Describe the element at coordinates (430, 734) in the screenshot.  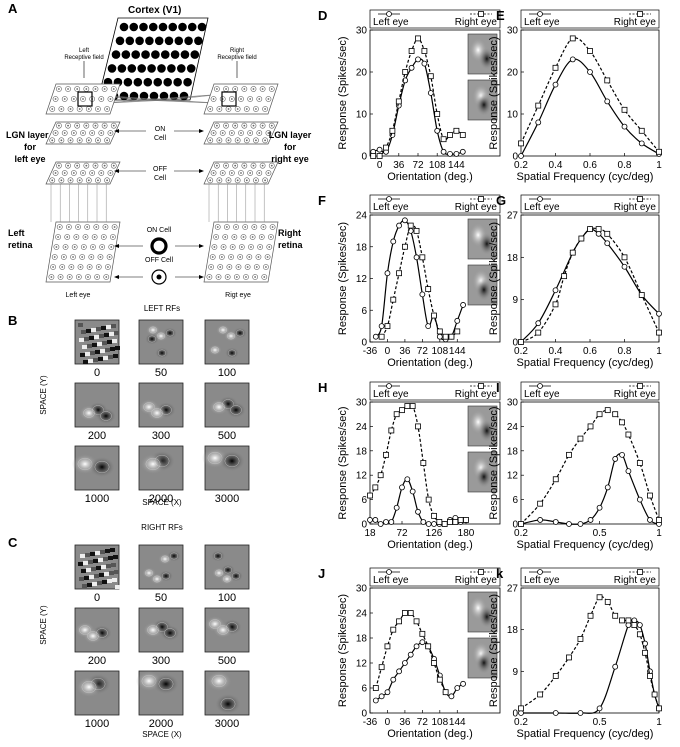
I see `x-axis-label: Orientation (deg.)` at that location.